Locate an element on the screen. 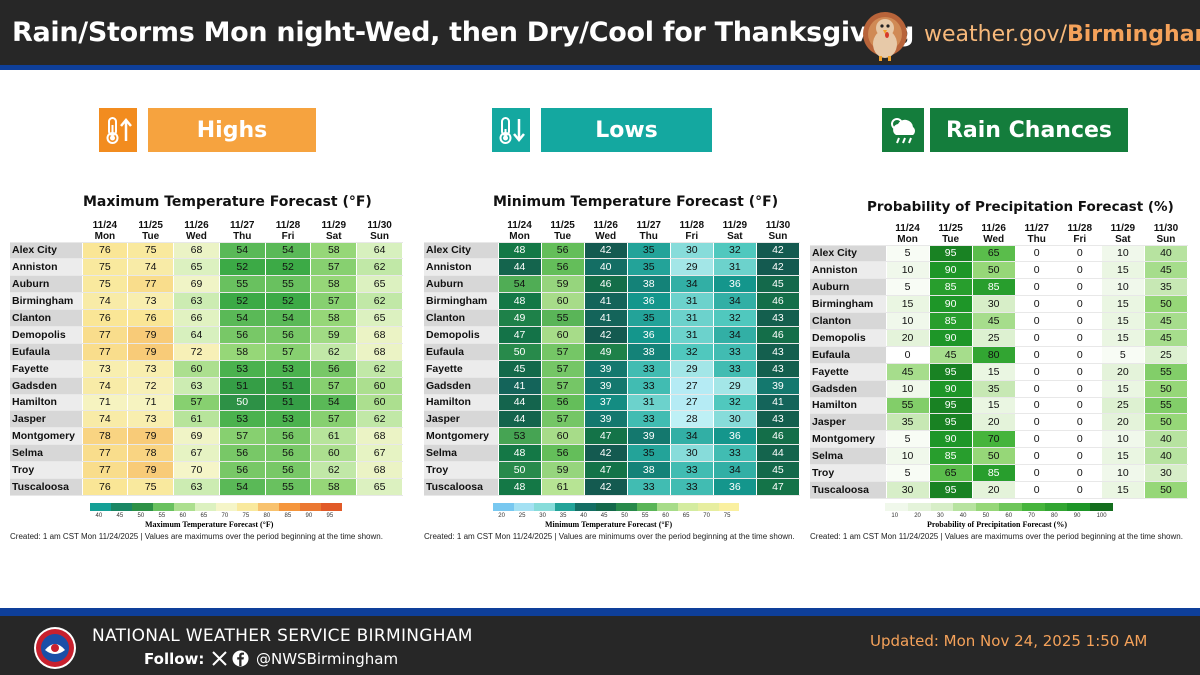 The image size is (1200, 675). value-cell: 72 is located at coordinates (151, 386).